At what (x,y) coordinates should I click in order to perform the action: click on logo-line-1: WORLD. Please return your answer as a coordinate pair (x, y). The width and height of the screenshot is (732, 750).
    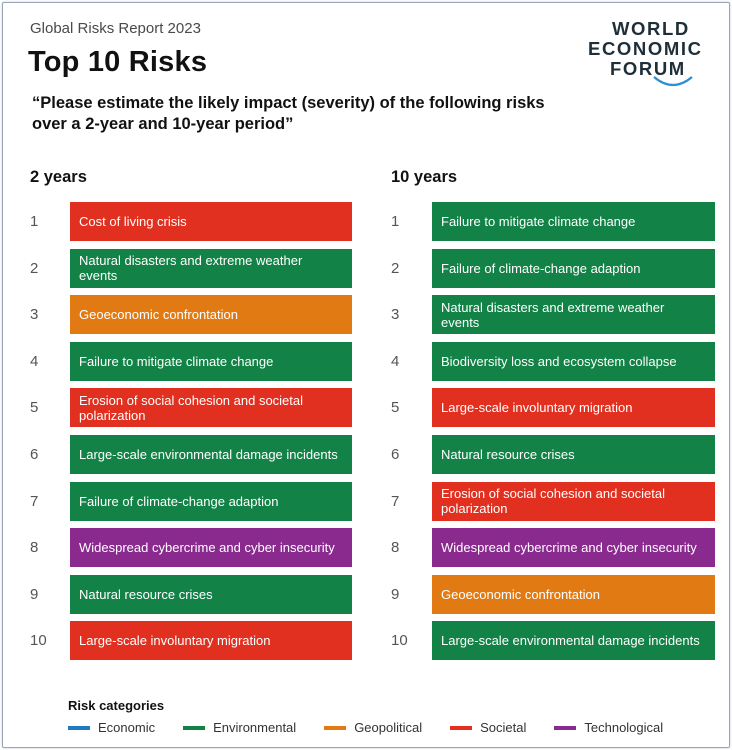
    Looking at the image, I should click on (651, 28).